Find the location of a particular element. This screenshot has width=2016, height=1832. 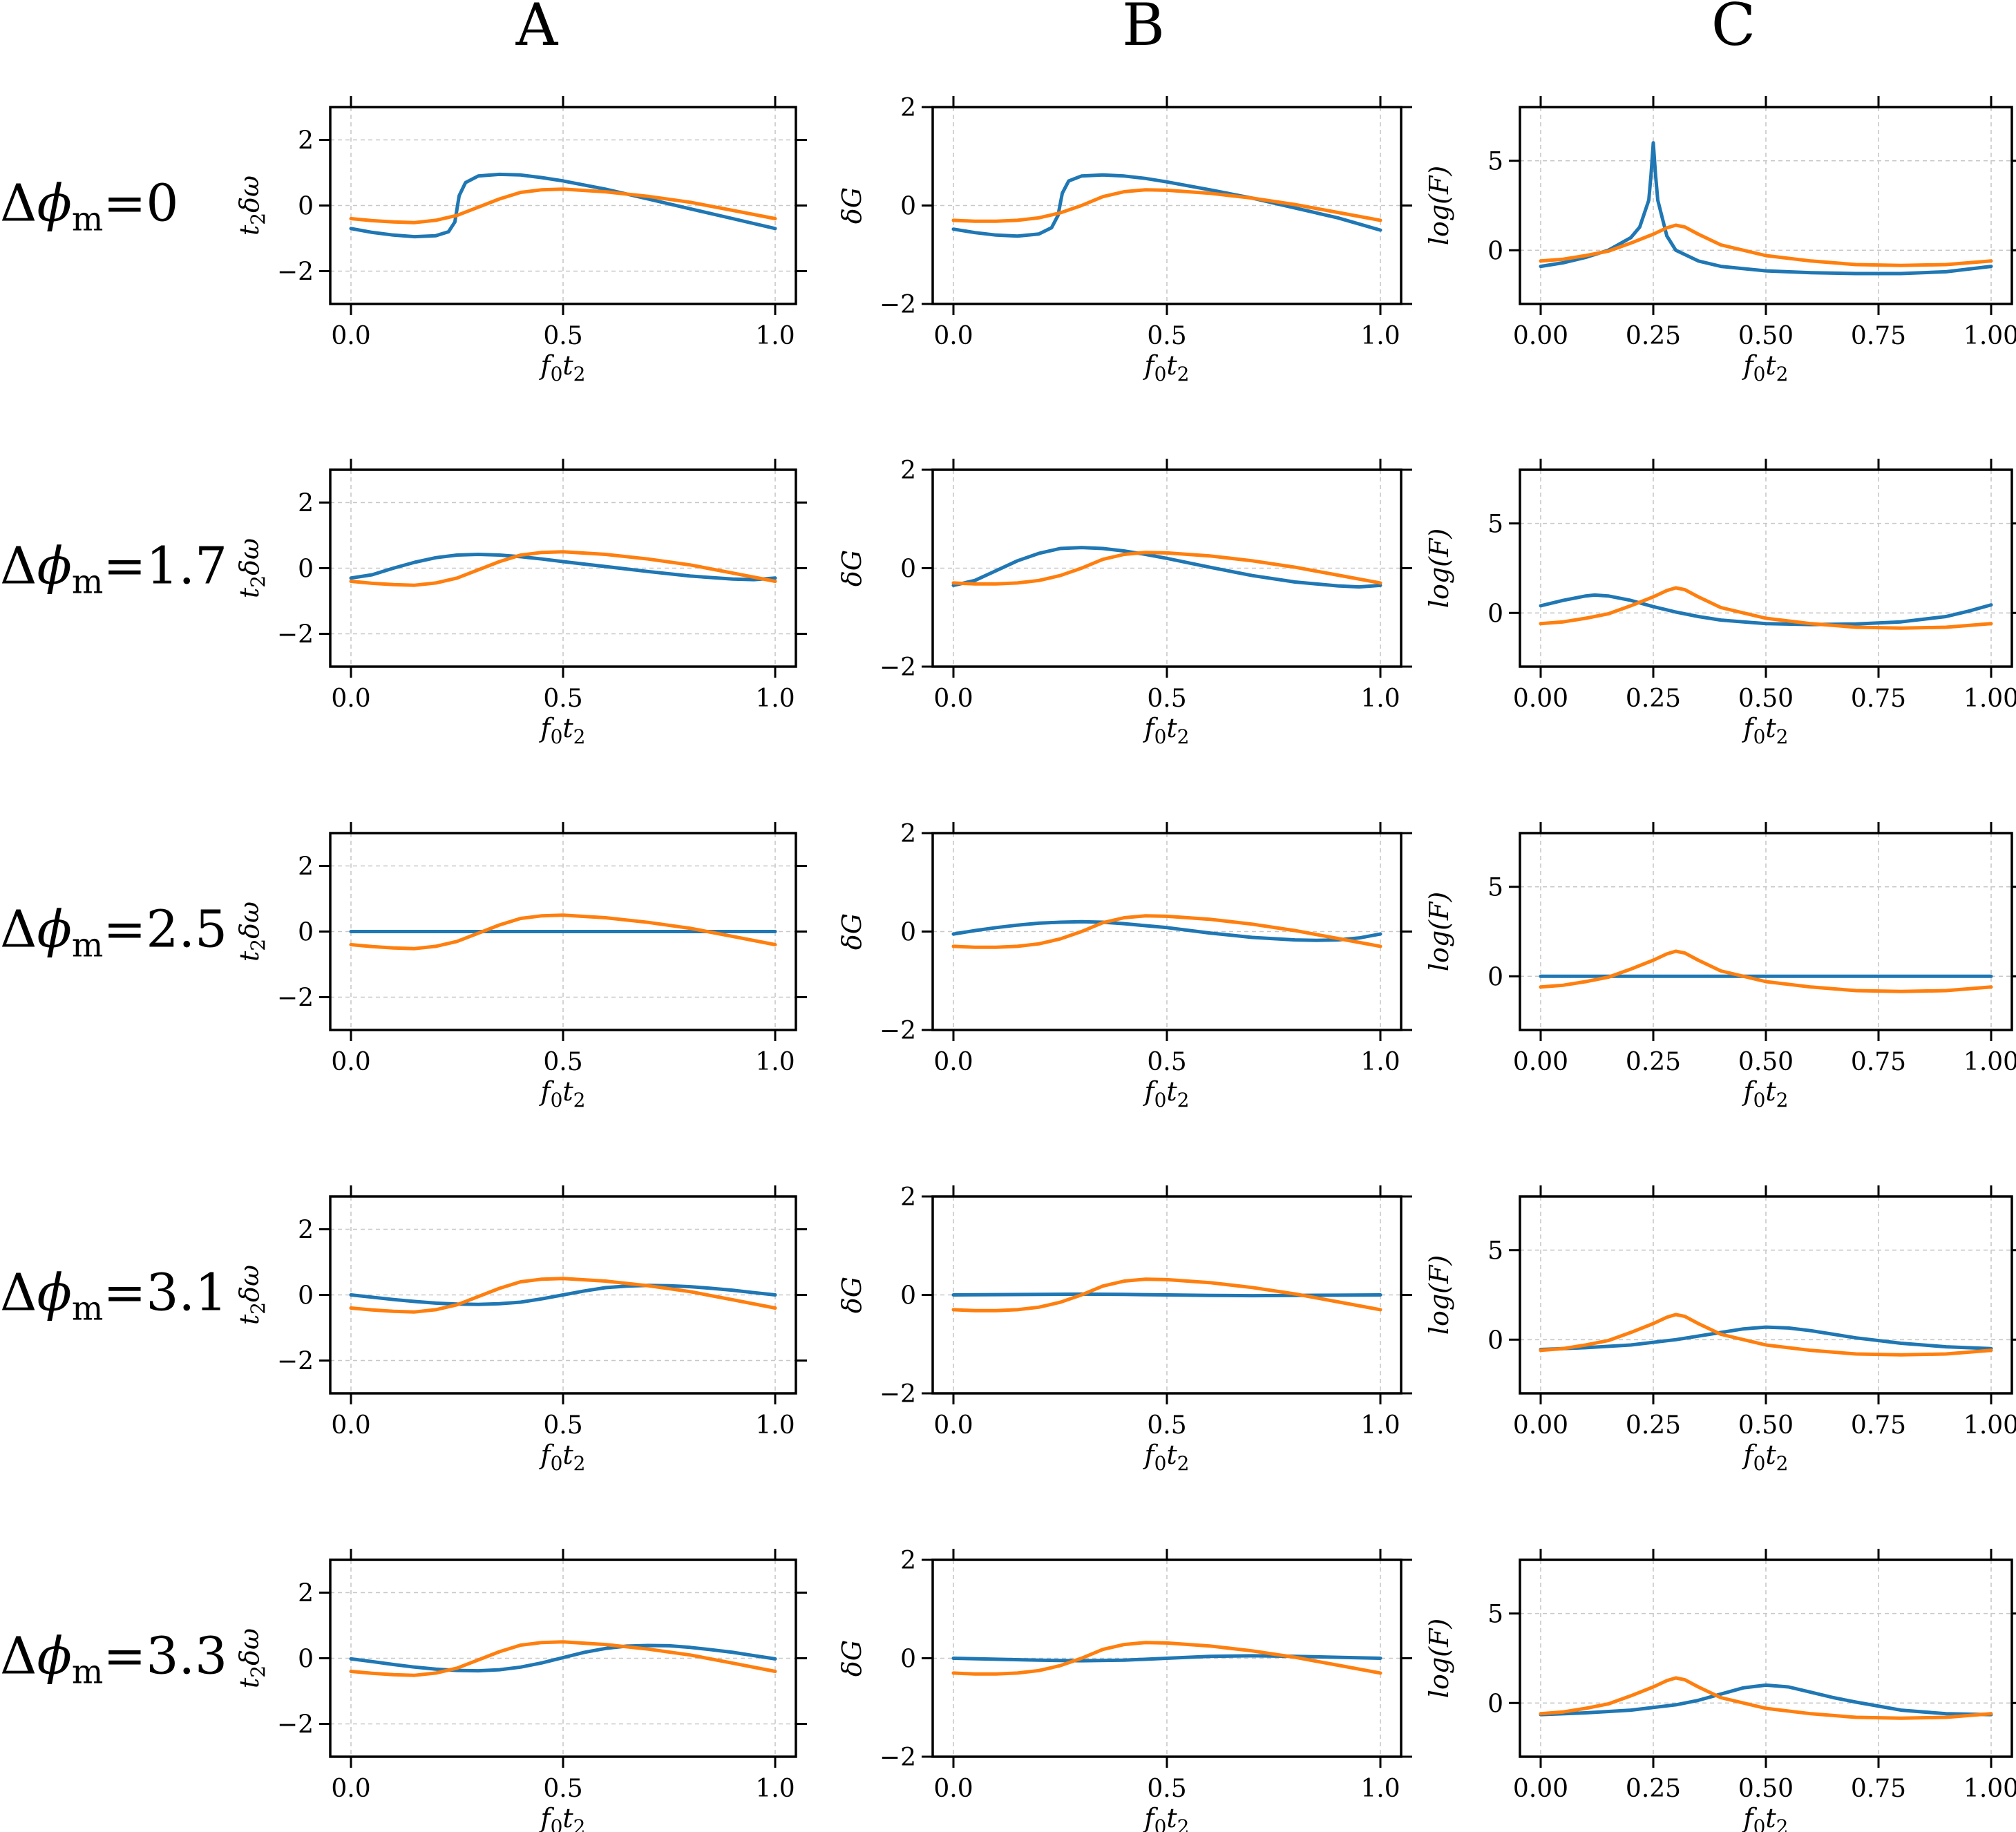

panel-a-row-4: 0.0 0.5 1.0 −2 0 2 f0t2 t2δω is located at coordinates (520, 1330).